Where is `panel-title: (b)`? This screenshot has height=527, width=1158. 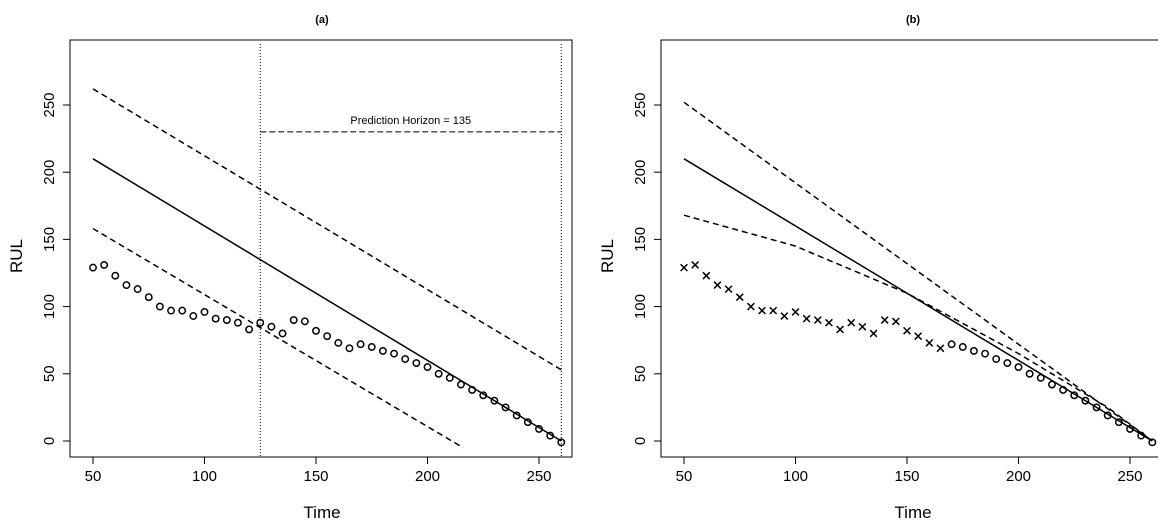 panel-title: (b) is located at coordinates (913, 20).